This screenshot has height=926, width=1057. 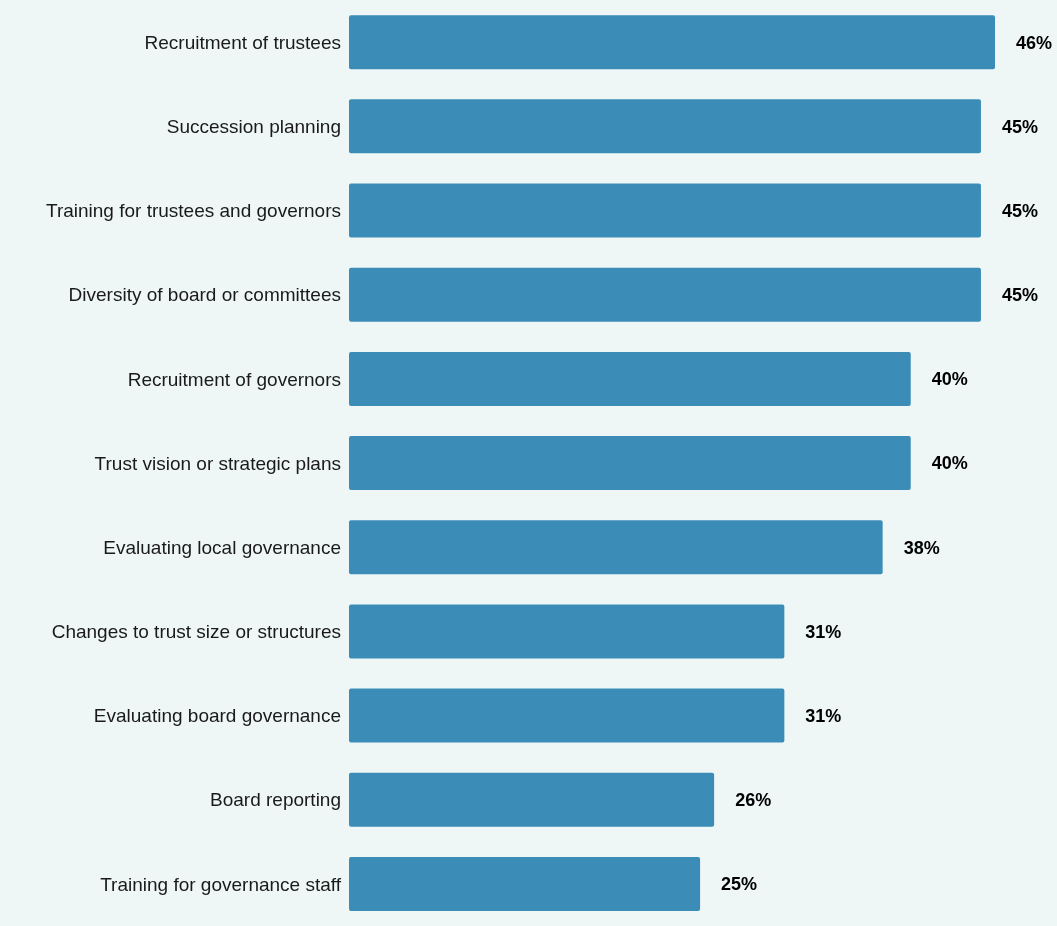 I want to click on y-tick-label: Training for trustees and governors, so click(x=193, y=211).